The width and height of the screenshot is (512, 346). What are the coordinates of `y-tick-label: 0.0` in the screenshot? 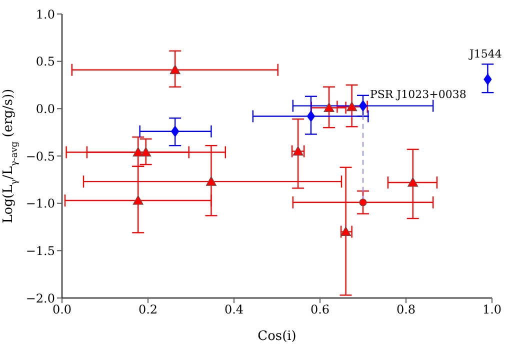 It's located at (45, 109).